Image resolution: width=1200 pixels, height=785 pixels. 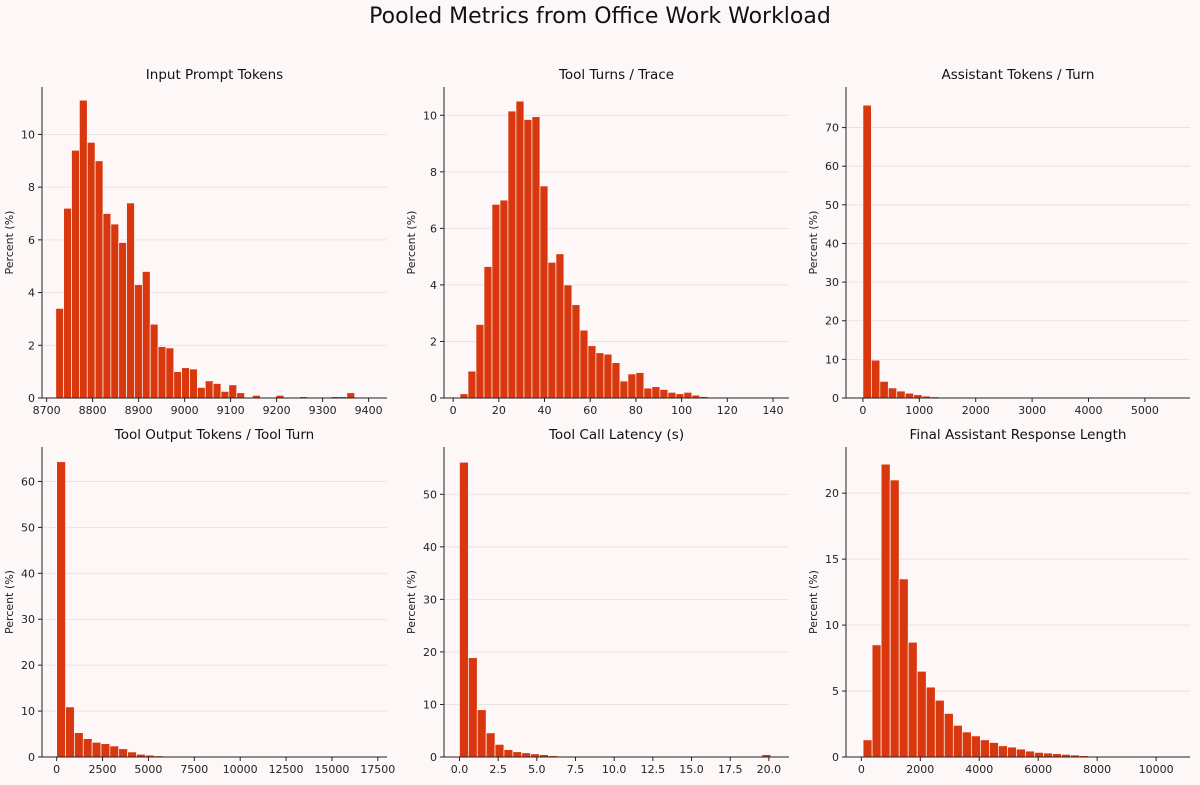 What do you see at coordinates (691, 769) in the screenshot?
I see `x-tick-label: 15.0` at bounding box center [691, 769].